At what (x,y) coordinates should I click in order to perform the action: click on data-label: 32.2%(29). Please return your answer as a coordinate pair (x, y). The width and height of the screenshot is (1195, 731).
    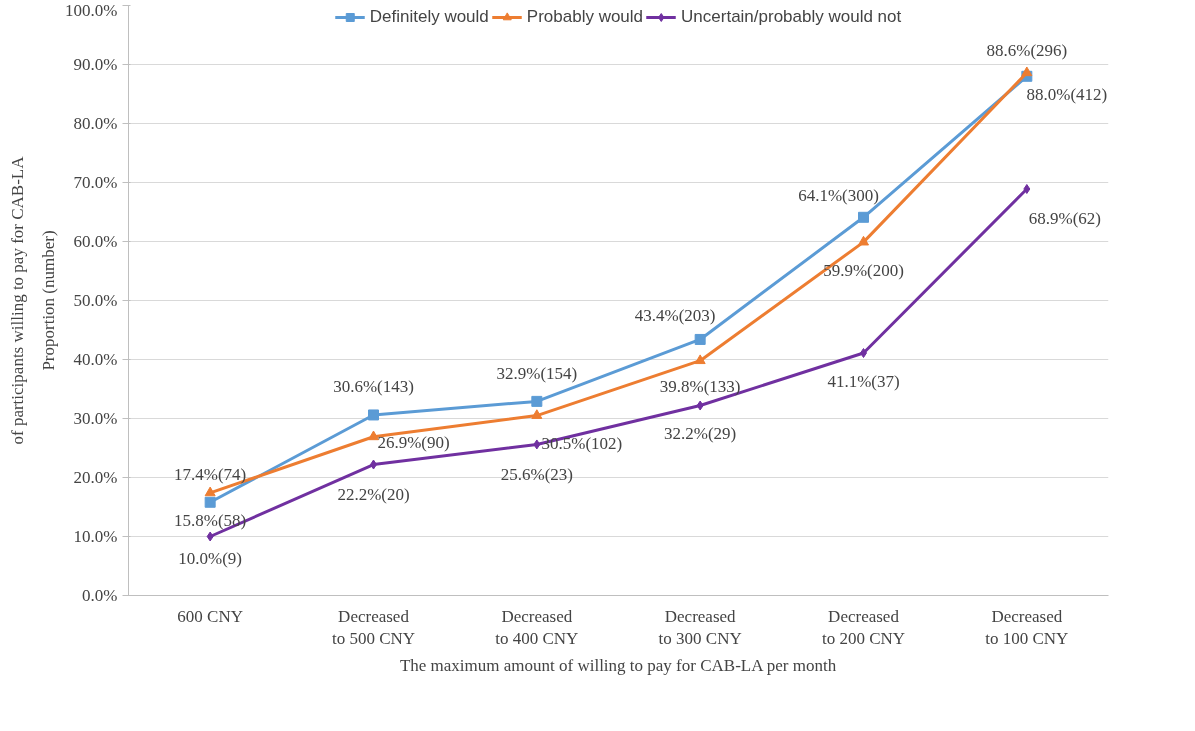
    Looking at the image, I should click on (700, 434).